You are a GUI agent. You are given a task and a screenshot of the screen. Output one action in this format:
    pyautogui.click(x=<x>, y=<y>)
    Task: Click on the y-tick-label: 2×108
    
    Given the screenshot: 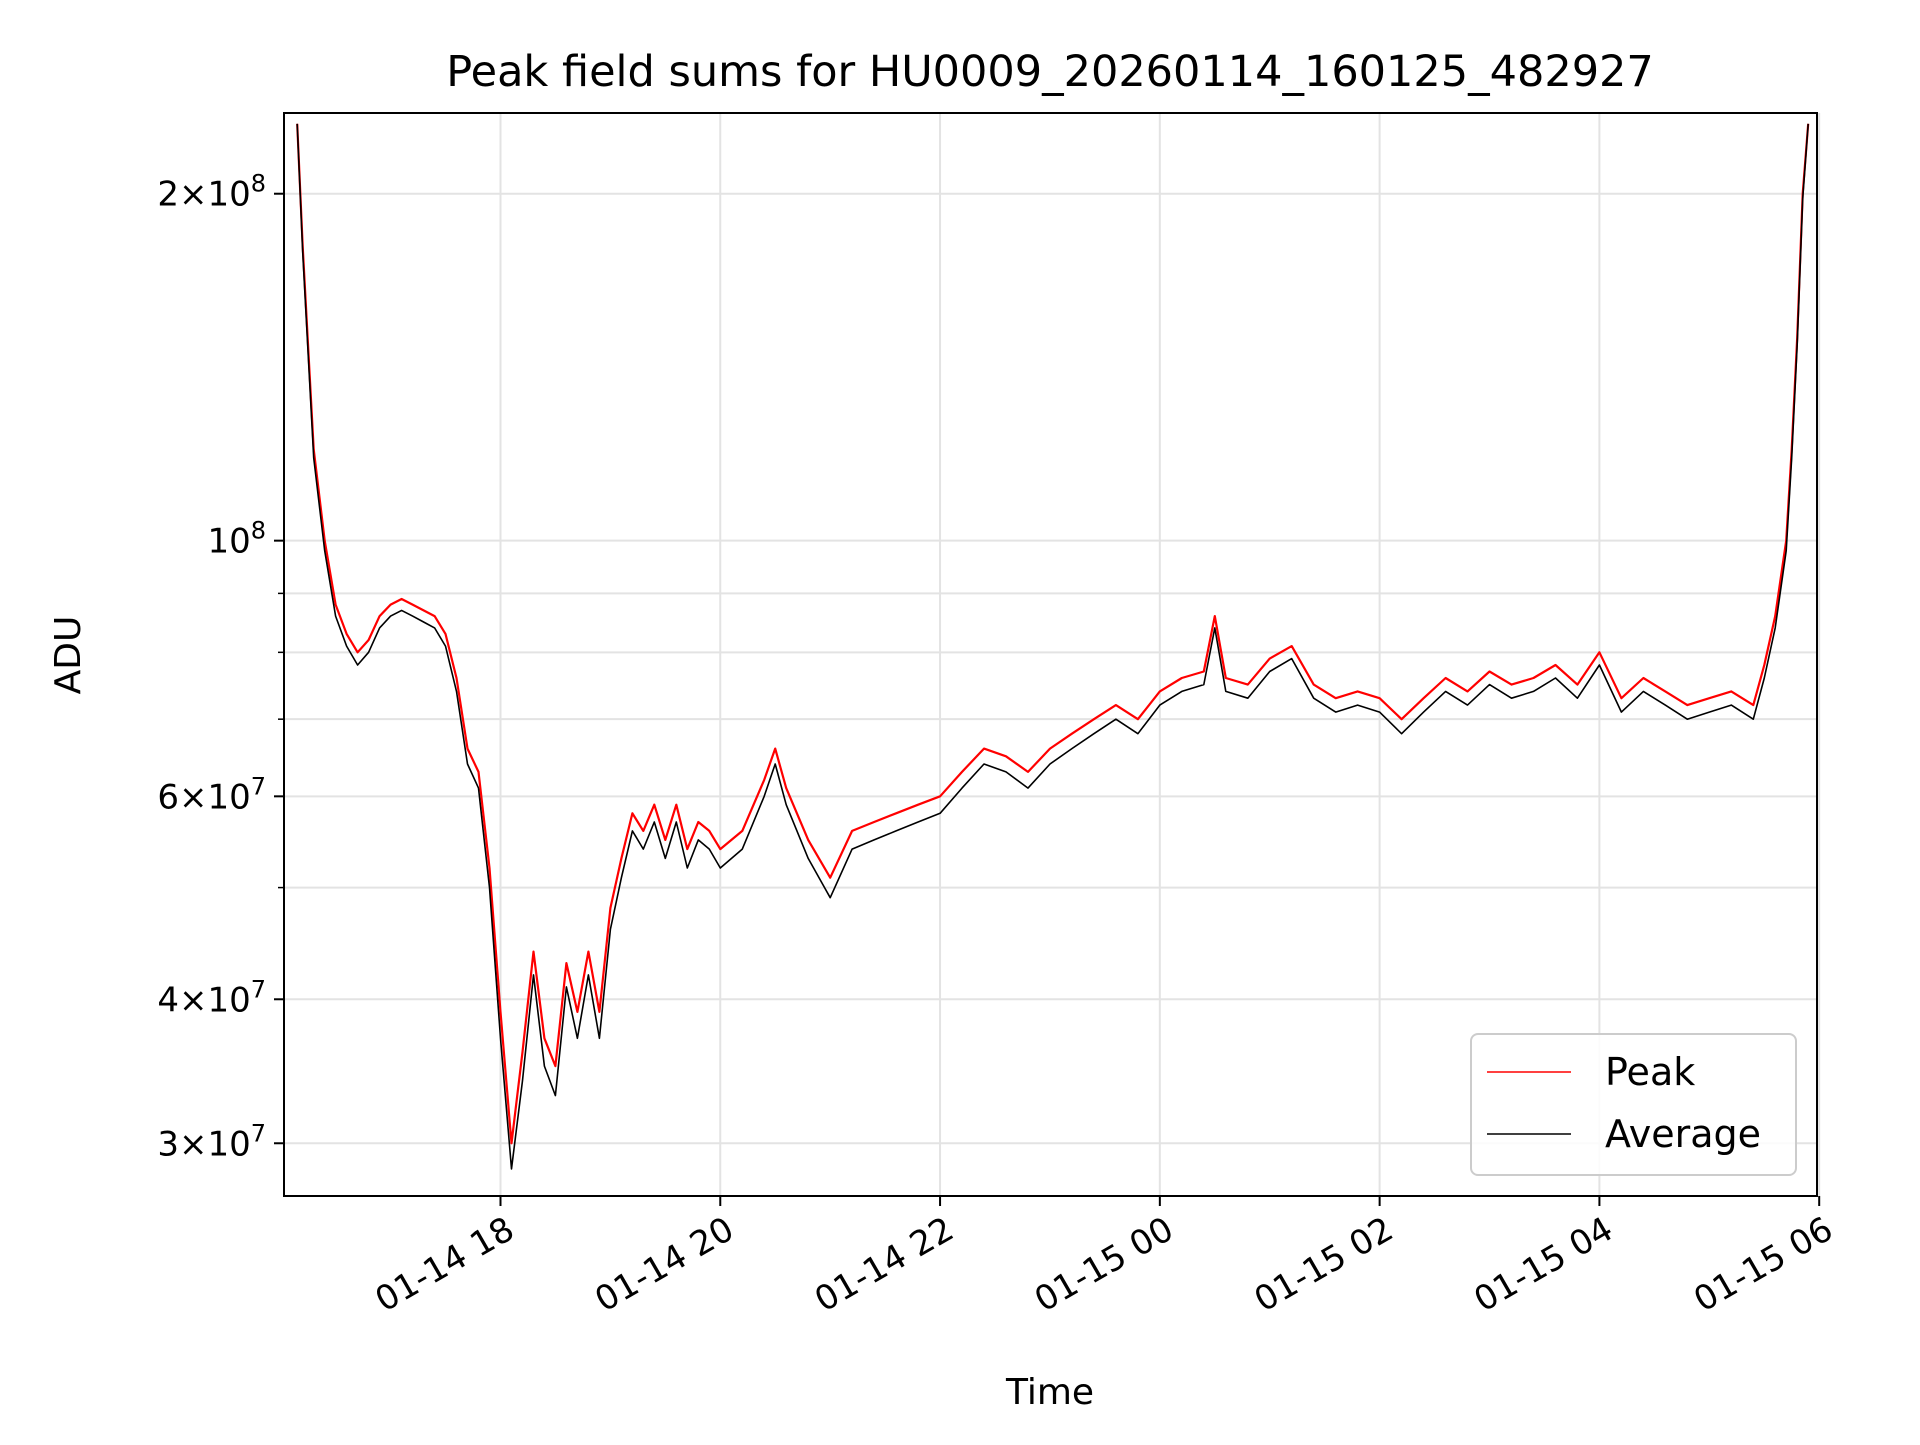 What is the action you would take?
    pyautogui.click(x=211, y=192)
    